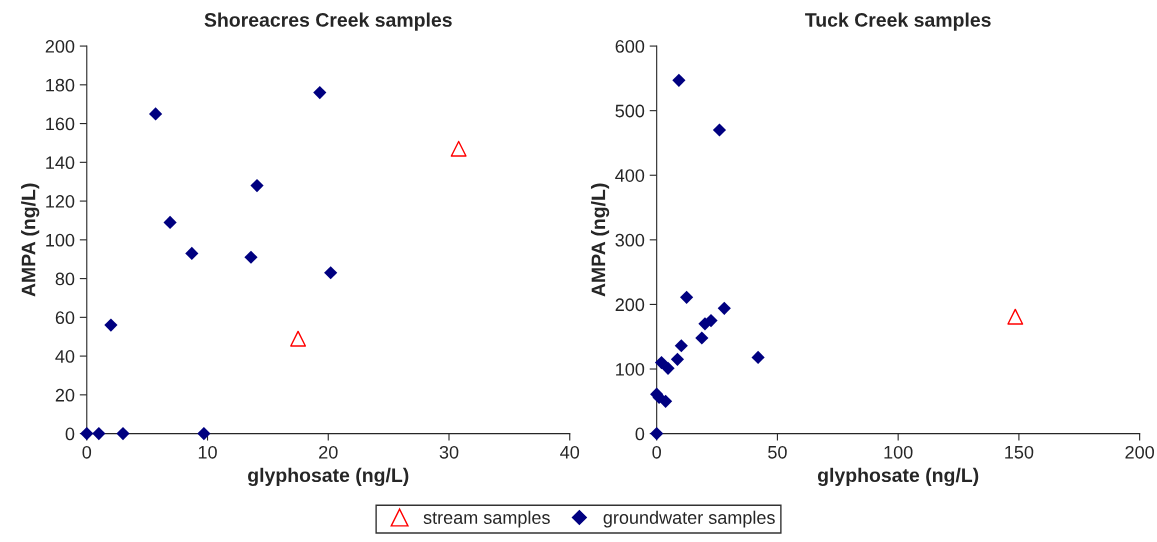  What do you see at coordinates (689, 519) in the screenshot?
I see `legend-label: groundwater samples` at bounding box center [689, 519].